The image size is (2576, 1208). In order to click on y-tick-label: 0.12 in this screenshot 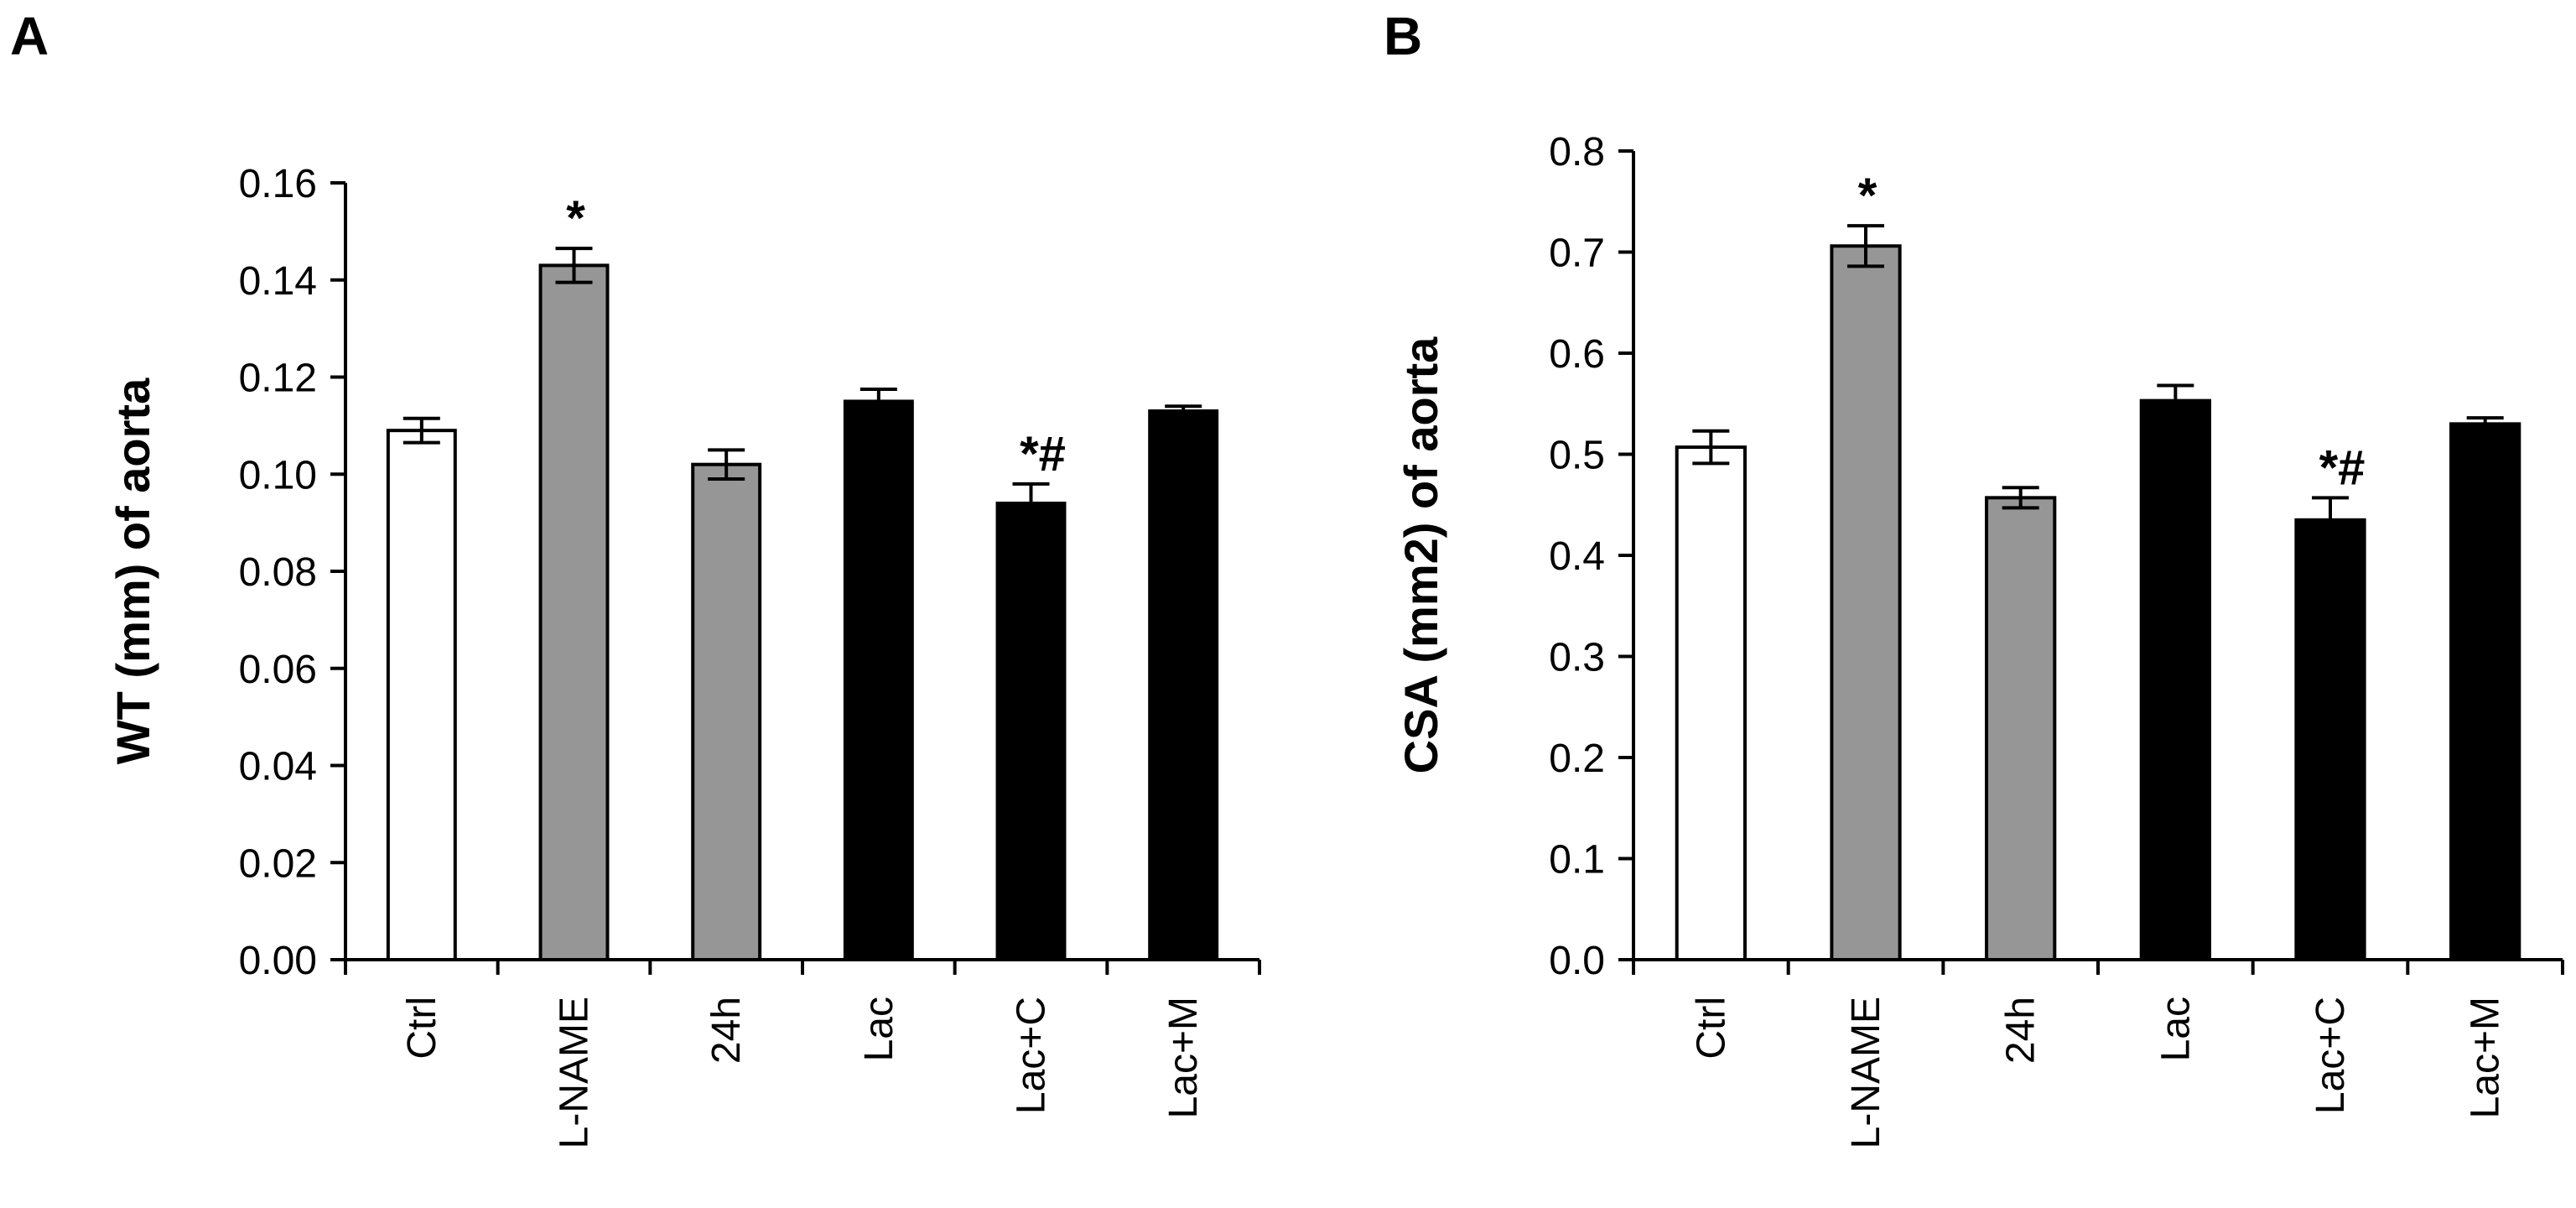, I will do `click(278, 379)`.